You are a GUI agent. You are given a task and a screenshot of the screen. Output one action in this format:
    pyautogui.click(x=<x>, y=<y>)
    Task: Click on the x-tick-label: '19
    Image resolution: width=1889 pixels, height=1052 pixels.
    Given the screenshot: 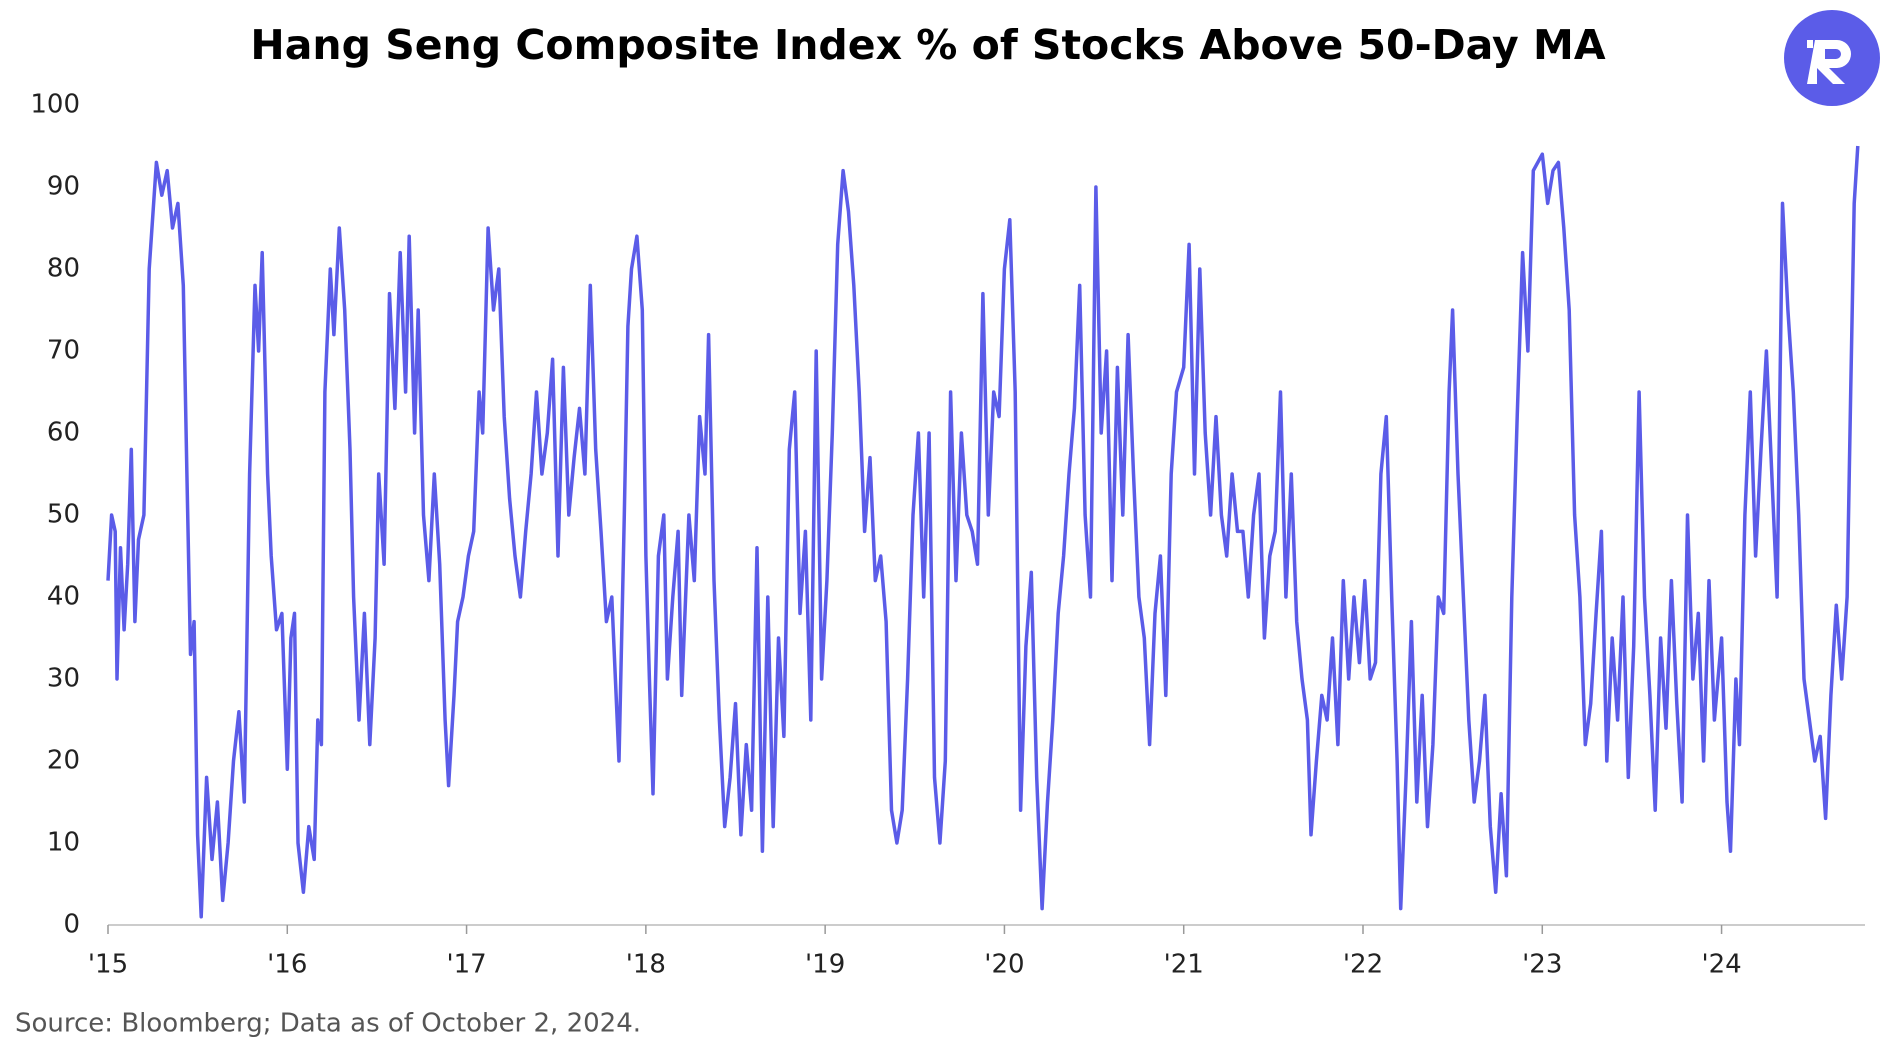 What is the action you would take?
    pyautogui.click(x=825, y=965)
    